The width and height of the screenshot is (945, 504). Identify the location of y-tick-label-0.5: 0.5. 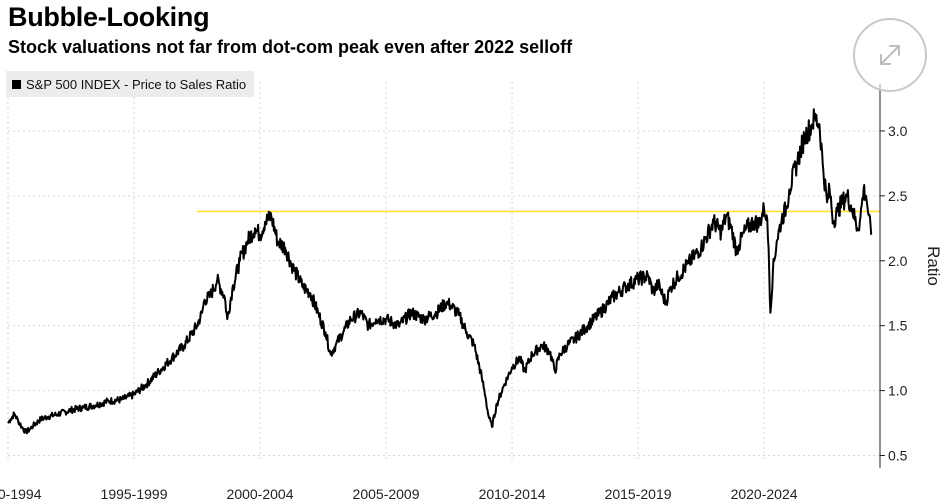
(898, 456).